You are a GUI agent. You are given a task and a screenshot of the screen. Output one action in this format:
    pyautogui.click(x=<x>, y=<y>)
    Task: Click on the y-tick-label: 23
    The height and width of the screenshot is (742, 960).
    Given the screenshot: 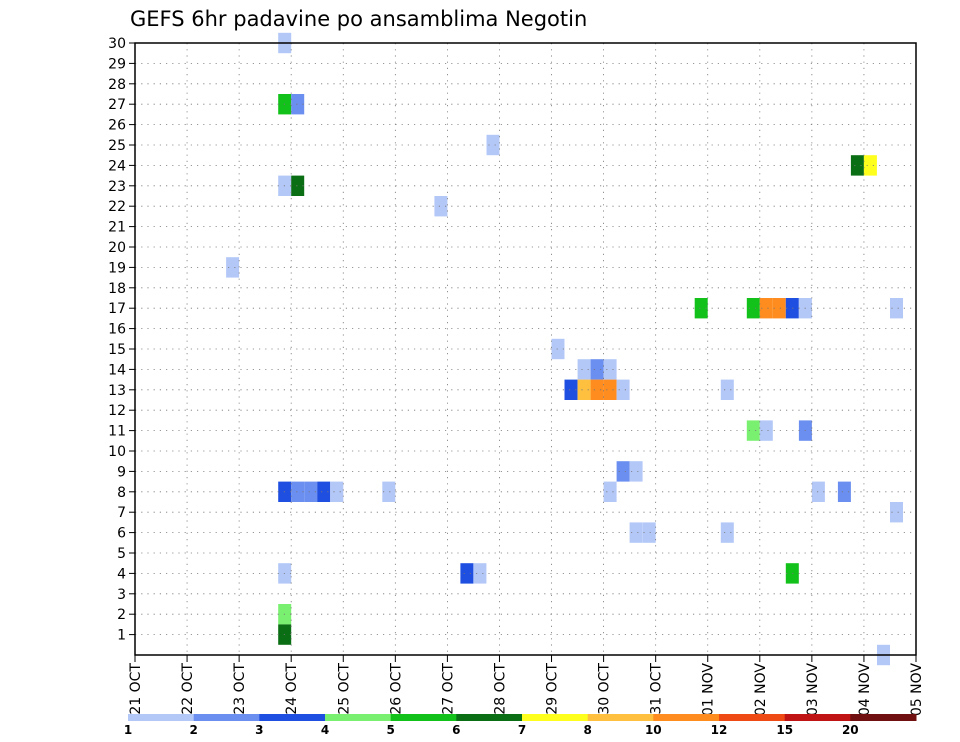 What is the action you would take?
    pyautogui.click(x=117, y=187)
    